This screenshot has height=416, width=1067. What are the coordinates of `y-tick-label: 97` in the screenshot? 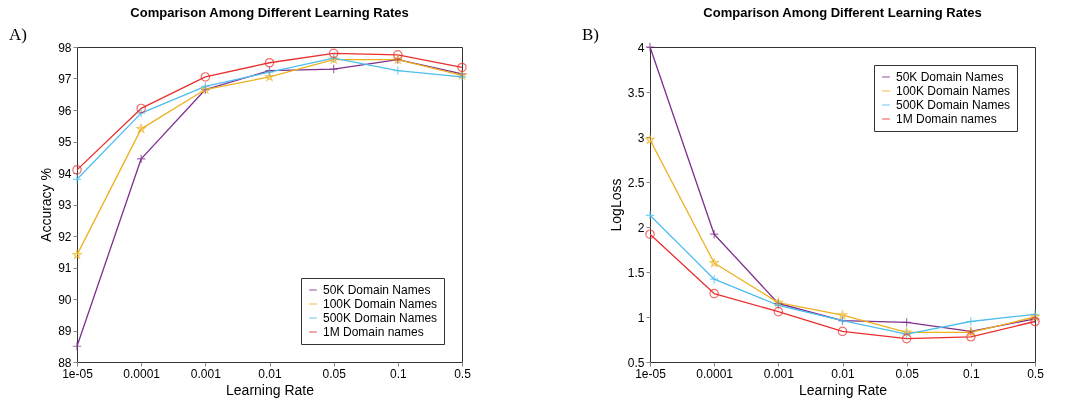 It's located at (65, 79).